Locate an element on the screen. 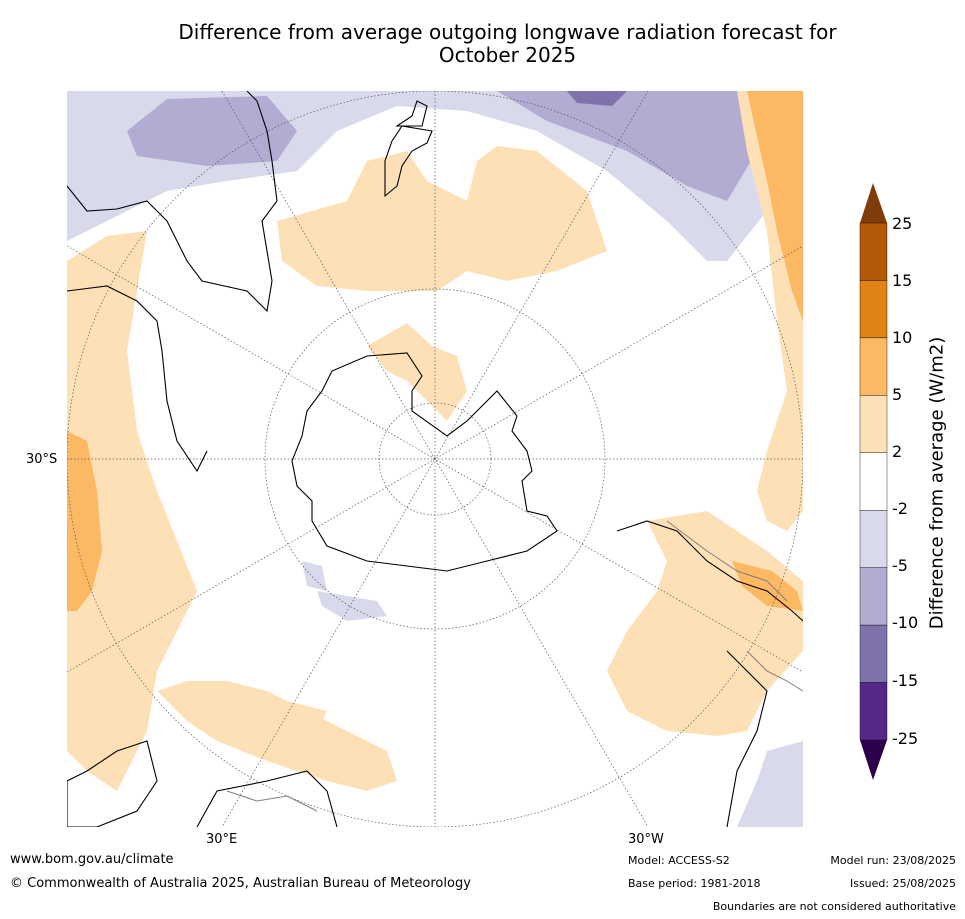 The width and height of the screenshot is (965, 919). boundary-east-lower is located at coordinates (774, 671).